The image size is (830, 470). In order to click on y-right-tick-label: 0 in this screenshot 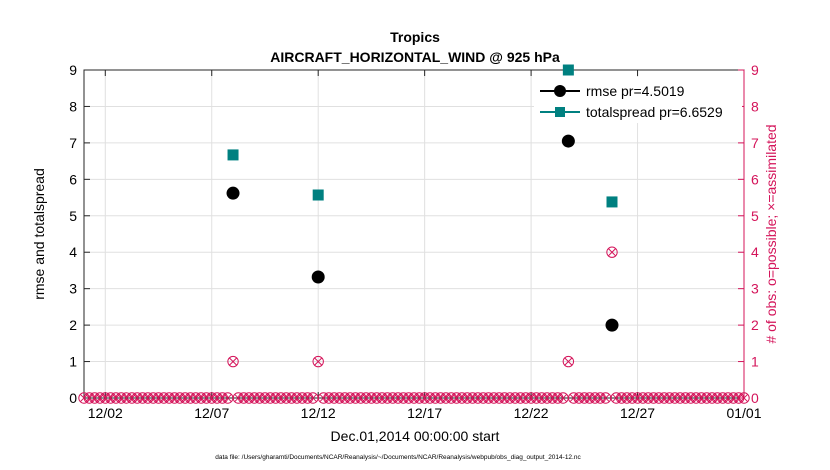, I will do `click(755, 398)`.